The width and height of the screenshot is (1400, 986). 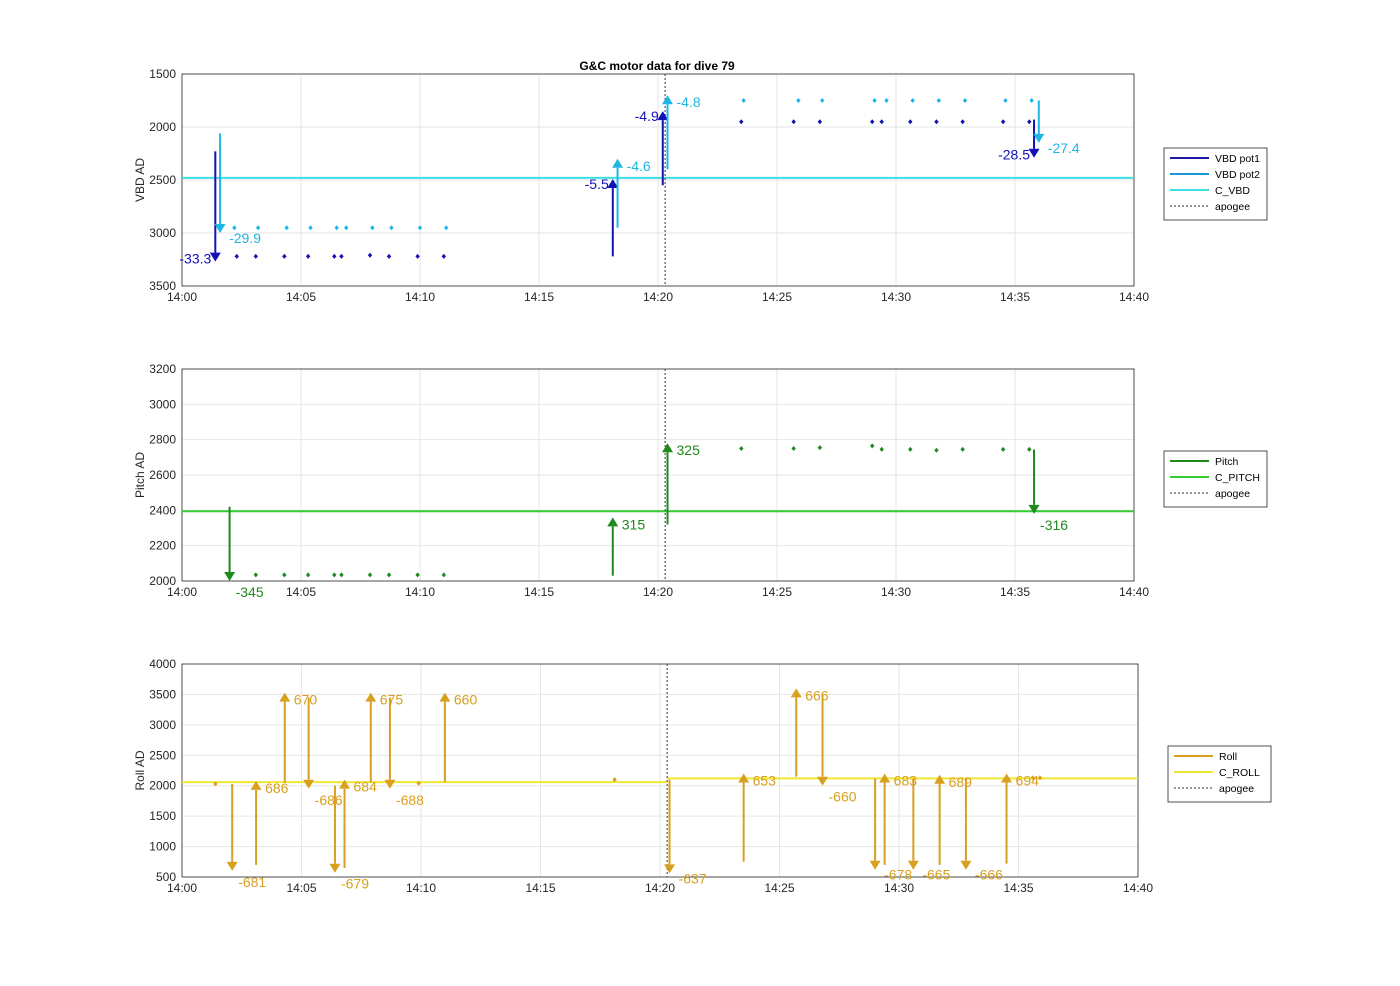 I want to click on arrow-label: -666, so click(x=989, y=875).